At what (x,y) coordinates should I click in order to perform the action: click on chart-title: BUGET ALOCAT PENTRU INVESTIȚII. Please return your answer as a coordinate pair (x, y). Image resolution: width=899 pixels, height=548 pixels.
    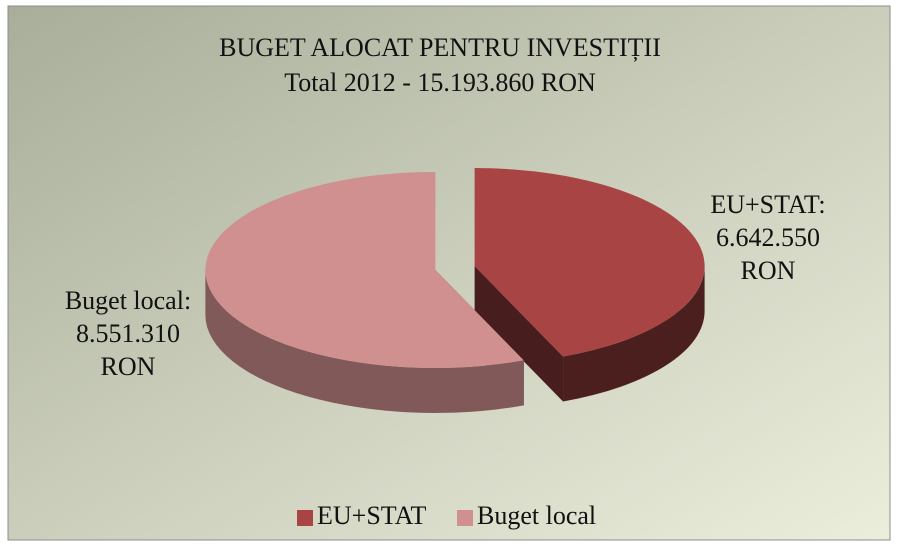
    Looking at the image, I should click on (440, 47).